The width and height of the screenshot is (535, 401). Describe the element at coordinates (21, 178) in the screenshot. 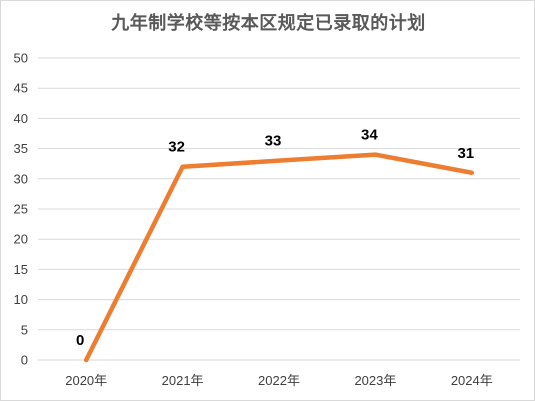

I see `y-tick-label: 30` at that location.